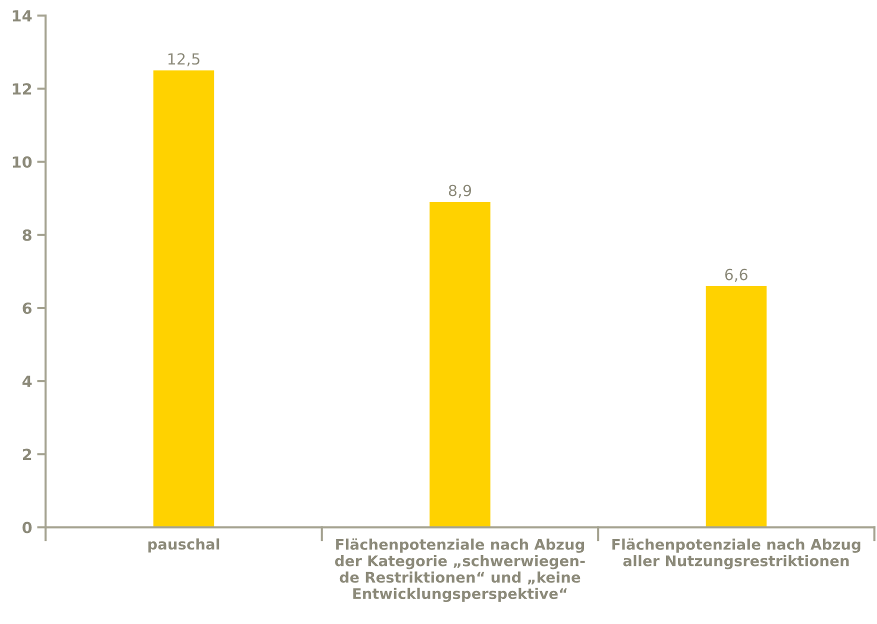 The width and height of the screenshot is (877, 624). Describe the element at coordinates (27, 528) in the screenshot. I see `y-tick-label: 0` at that location.